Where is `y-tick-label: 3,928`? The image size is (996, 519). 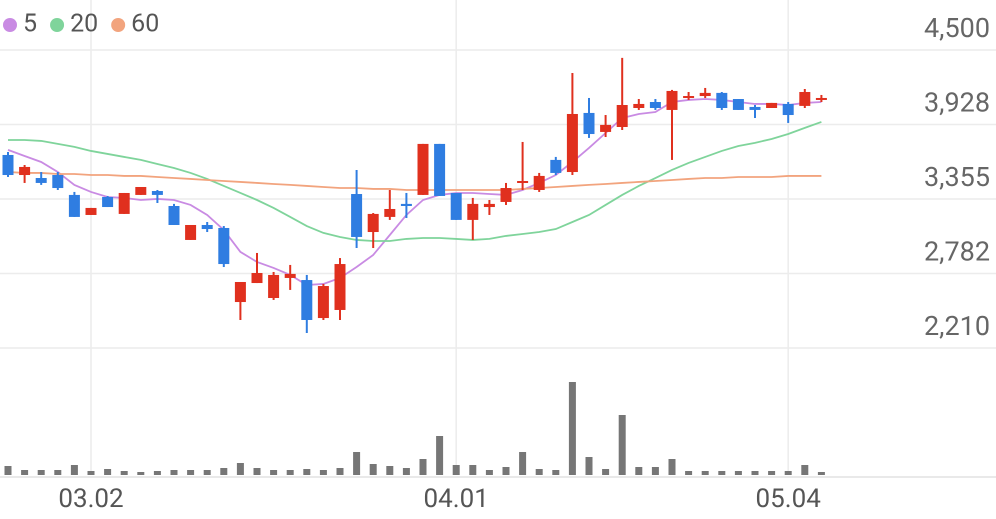
y-tick-label: 3,928 is located at coordinates (957, 103).